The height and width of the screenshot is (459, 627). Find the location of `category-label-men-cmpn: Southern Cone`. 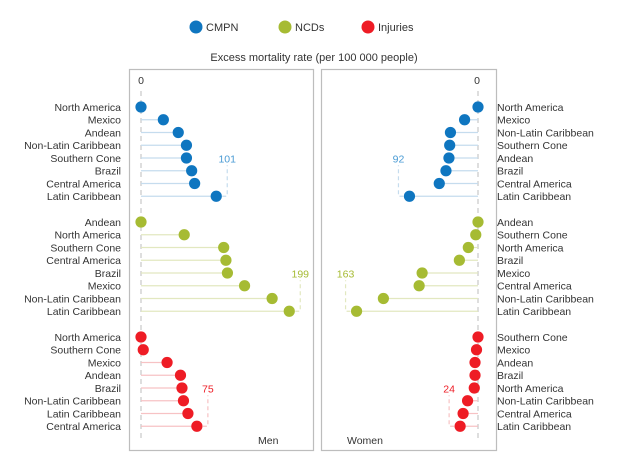

category-label-men-cmpn: Southern Cone is located at coordinates (85, 159).